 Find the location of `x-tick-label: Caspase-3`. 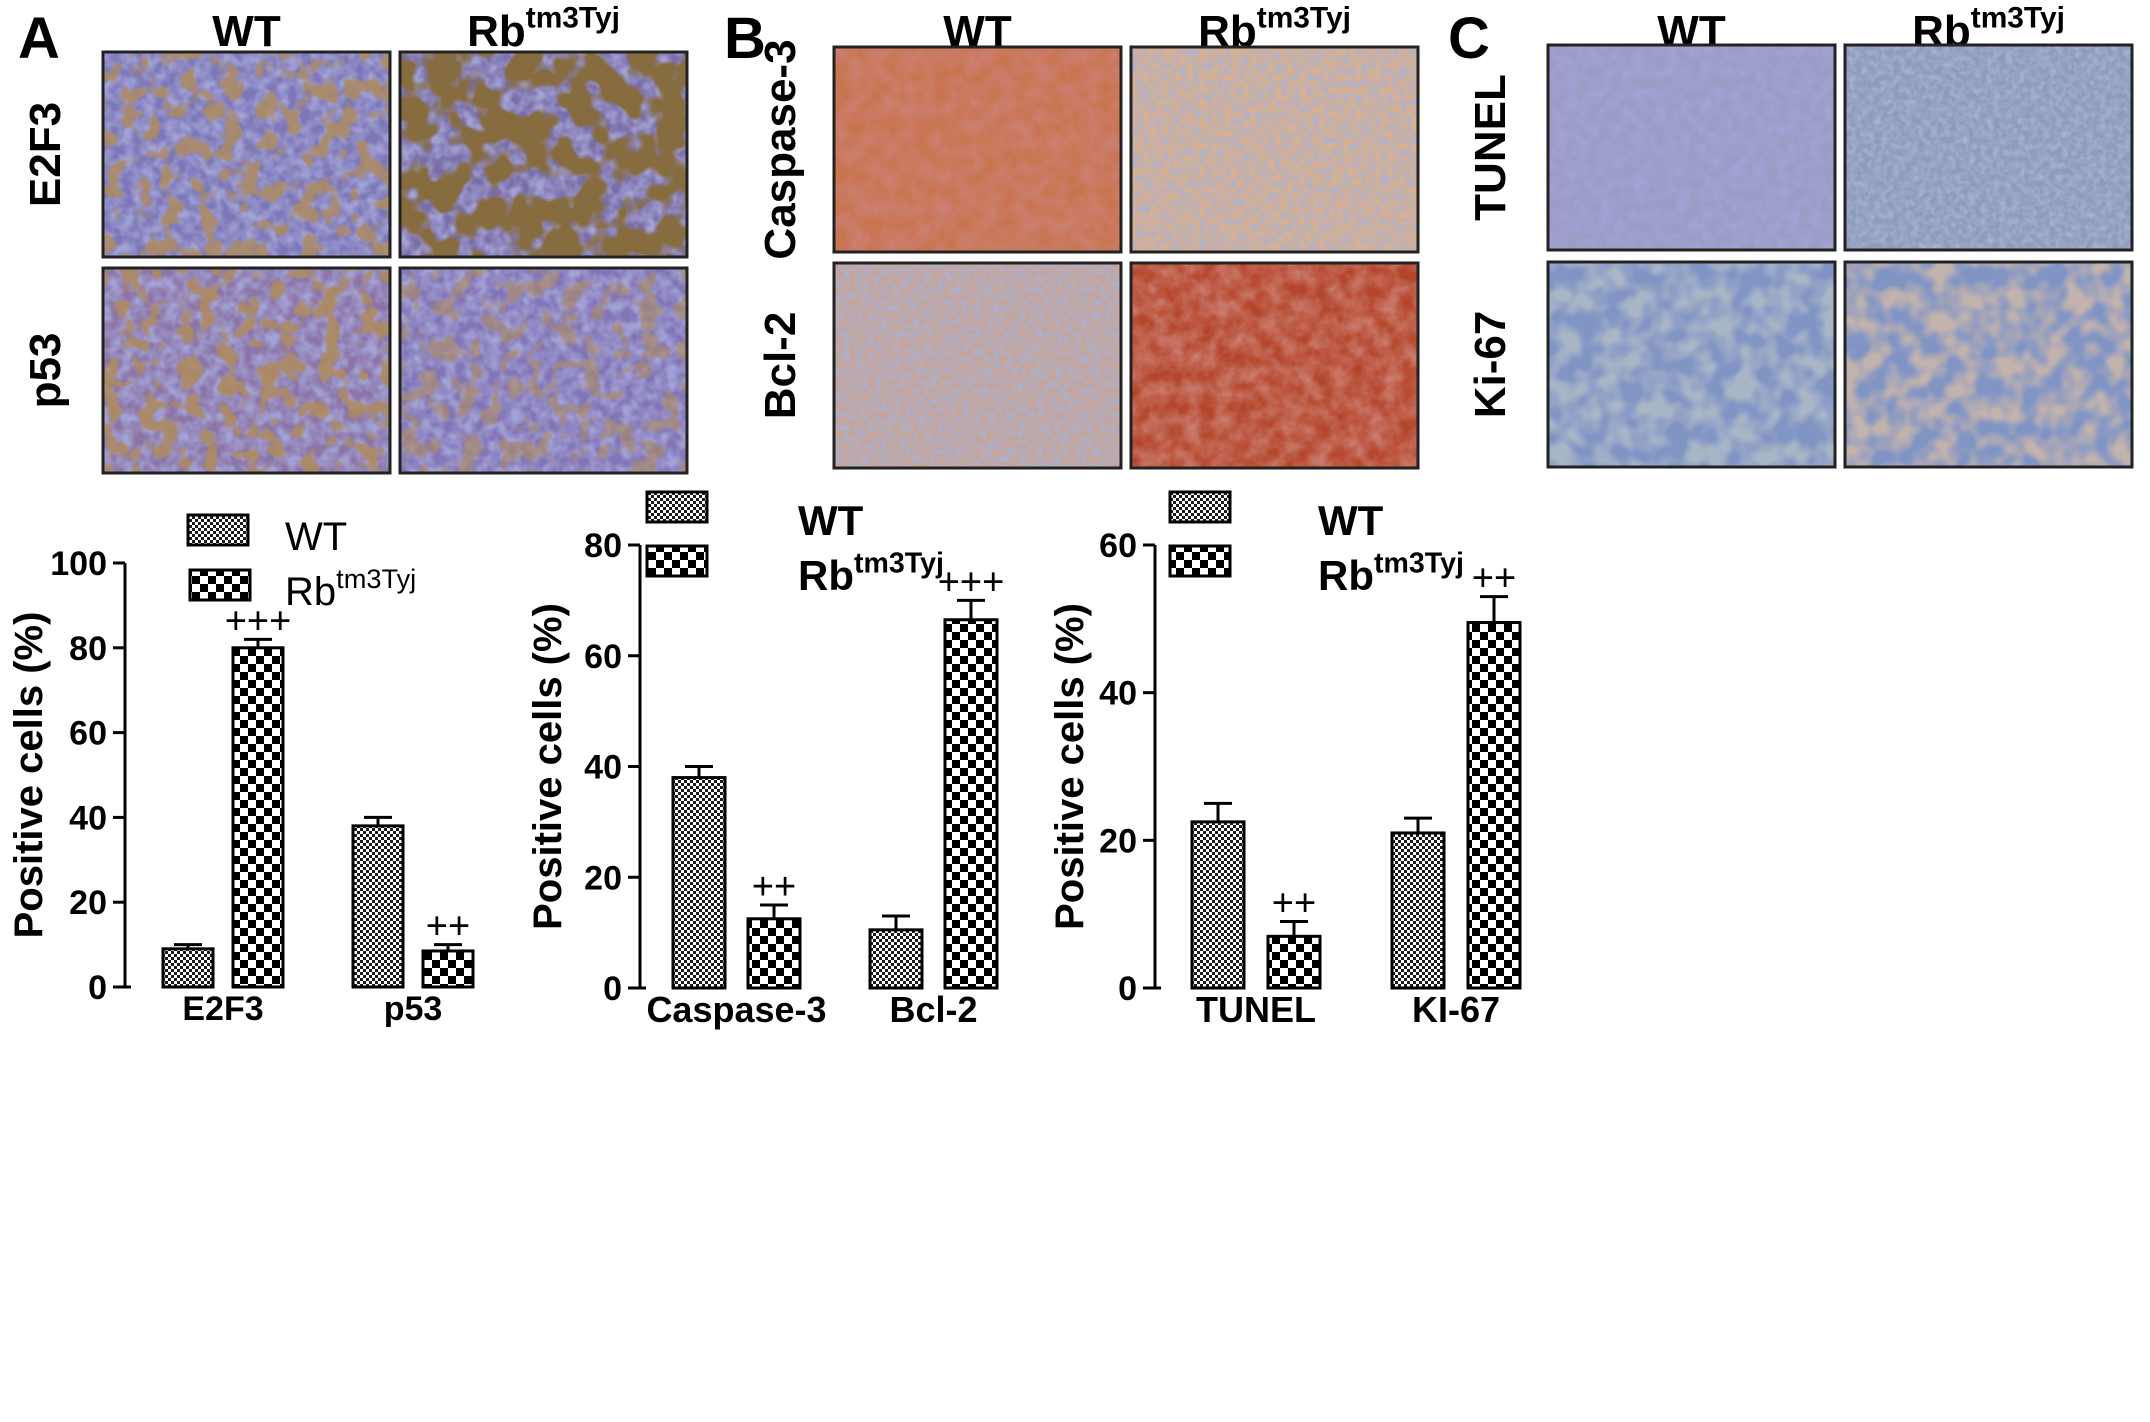

x-tick-label: Caspase-3 is located at coordinates (736, 1009).